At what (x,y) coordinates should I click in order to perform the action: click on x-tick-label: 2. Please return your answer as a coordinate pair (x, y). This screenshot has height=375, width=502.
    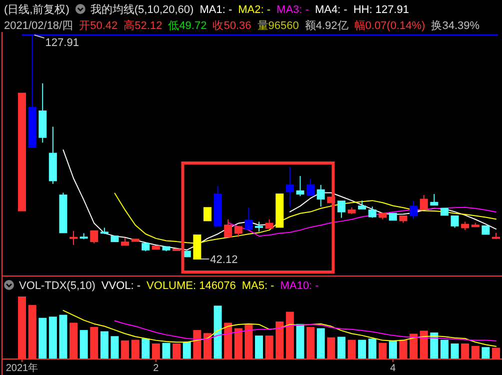
    Looking at the image, I should click on (156, 368).